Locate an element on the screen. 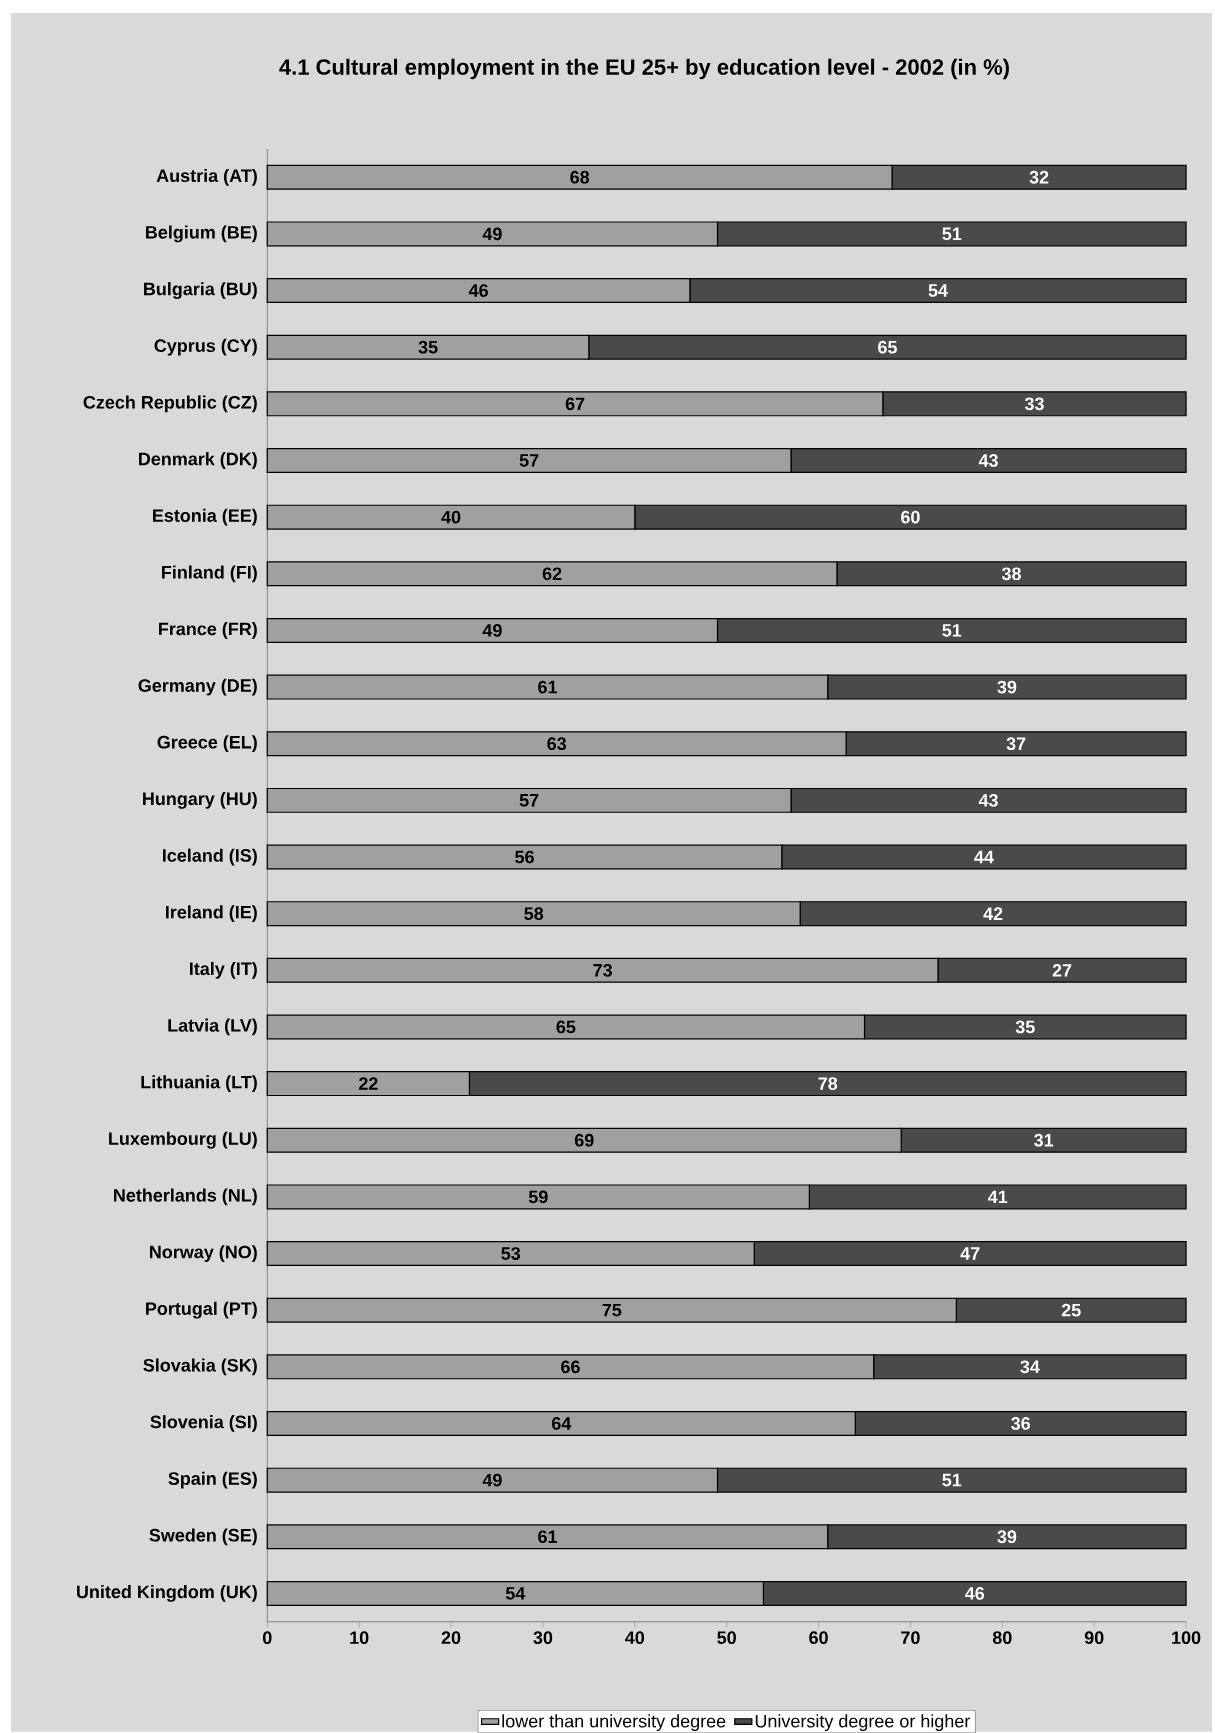 The image size is (1215, 1733). data-label: 22 is located at coordinates (368, 1083).